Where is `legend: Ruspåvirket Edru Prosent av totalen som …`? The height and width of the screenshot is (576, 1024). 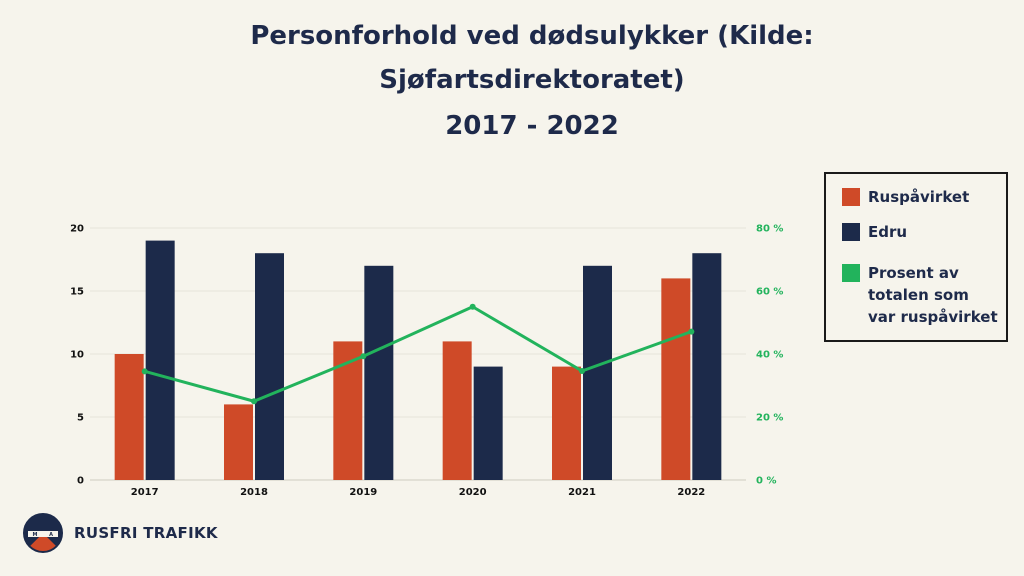 legend: Ruspåvirket Edru Prosent av totalen som … is located at coordinates (916, 257).